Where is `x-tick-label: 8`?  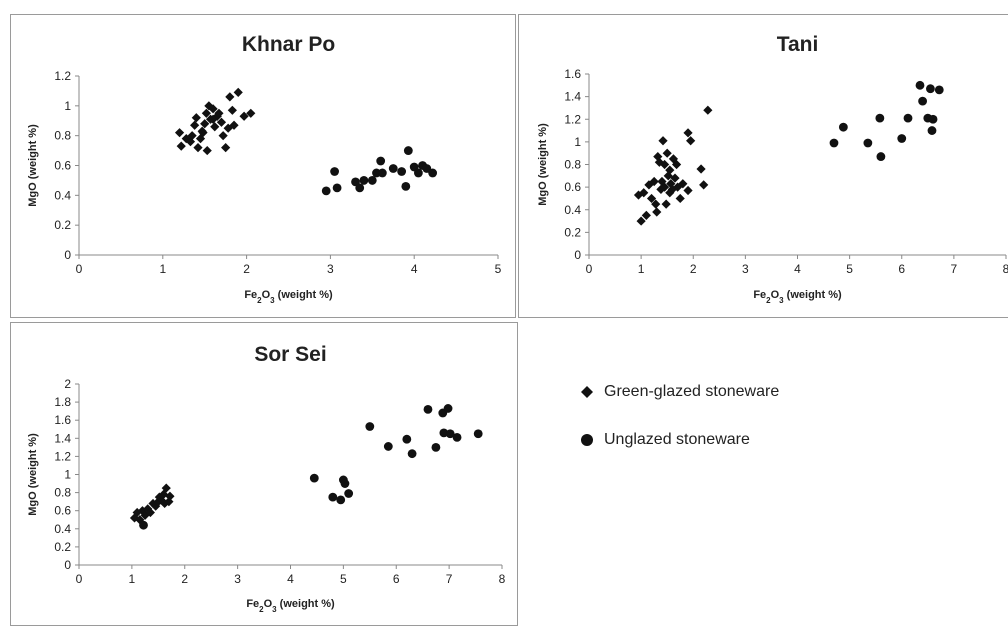 x-tick-label: 8 is located at coordinates (502, 579).